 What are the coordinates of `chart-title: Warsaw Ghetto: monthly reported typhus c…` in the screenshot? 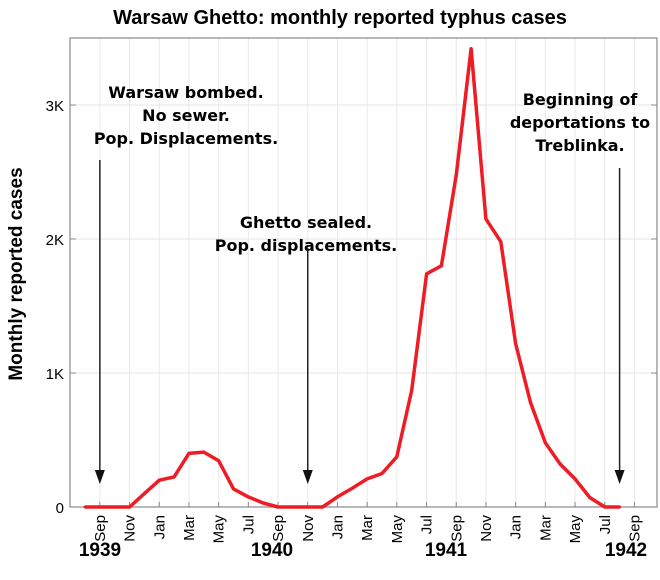 It's located at (340, 18).